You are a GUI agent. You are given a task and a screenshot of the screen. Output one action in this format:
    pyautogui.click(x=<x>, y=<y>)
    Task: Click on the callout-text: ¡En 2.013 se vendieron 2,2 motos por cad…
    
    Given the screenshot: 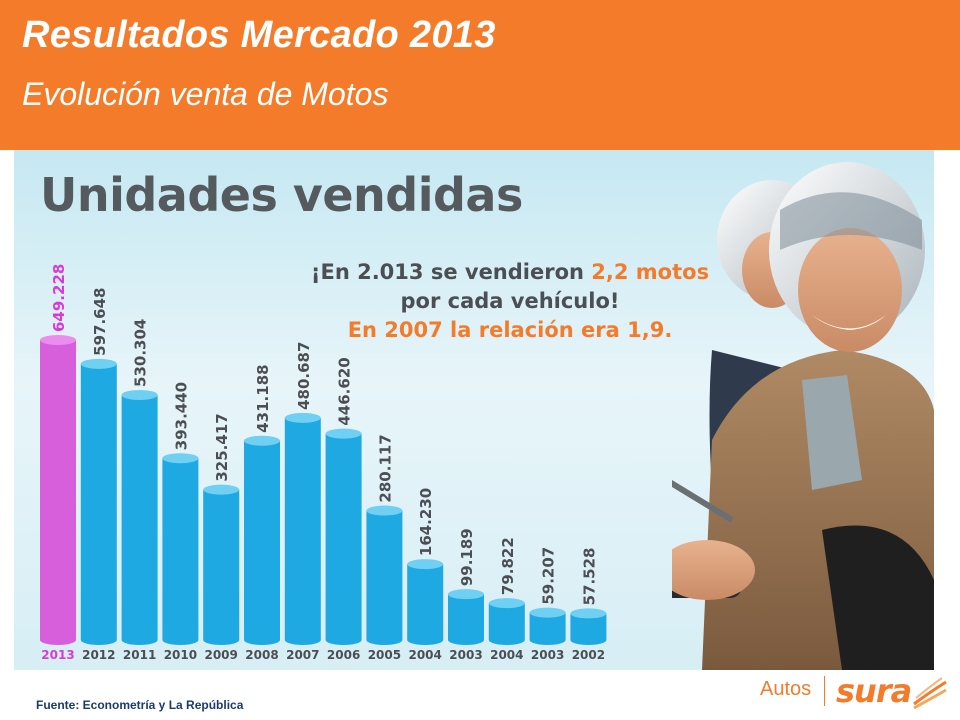 What is the action you would take?
    pyautogui.click(x=510, y=301)
    